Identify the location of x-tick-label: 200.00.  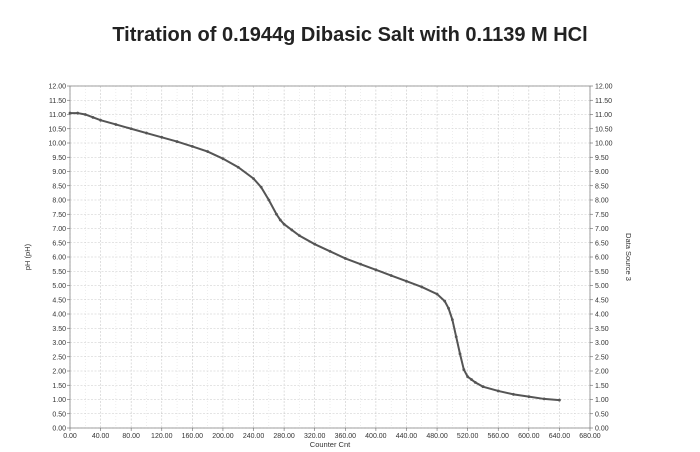
(223, 436).